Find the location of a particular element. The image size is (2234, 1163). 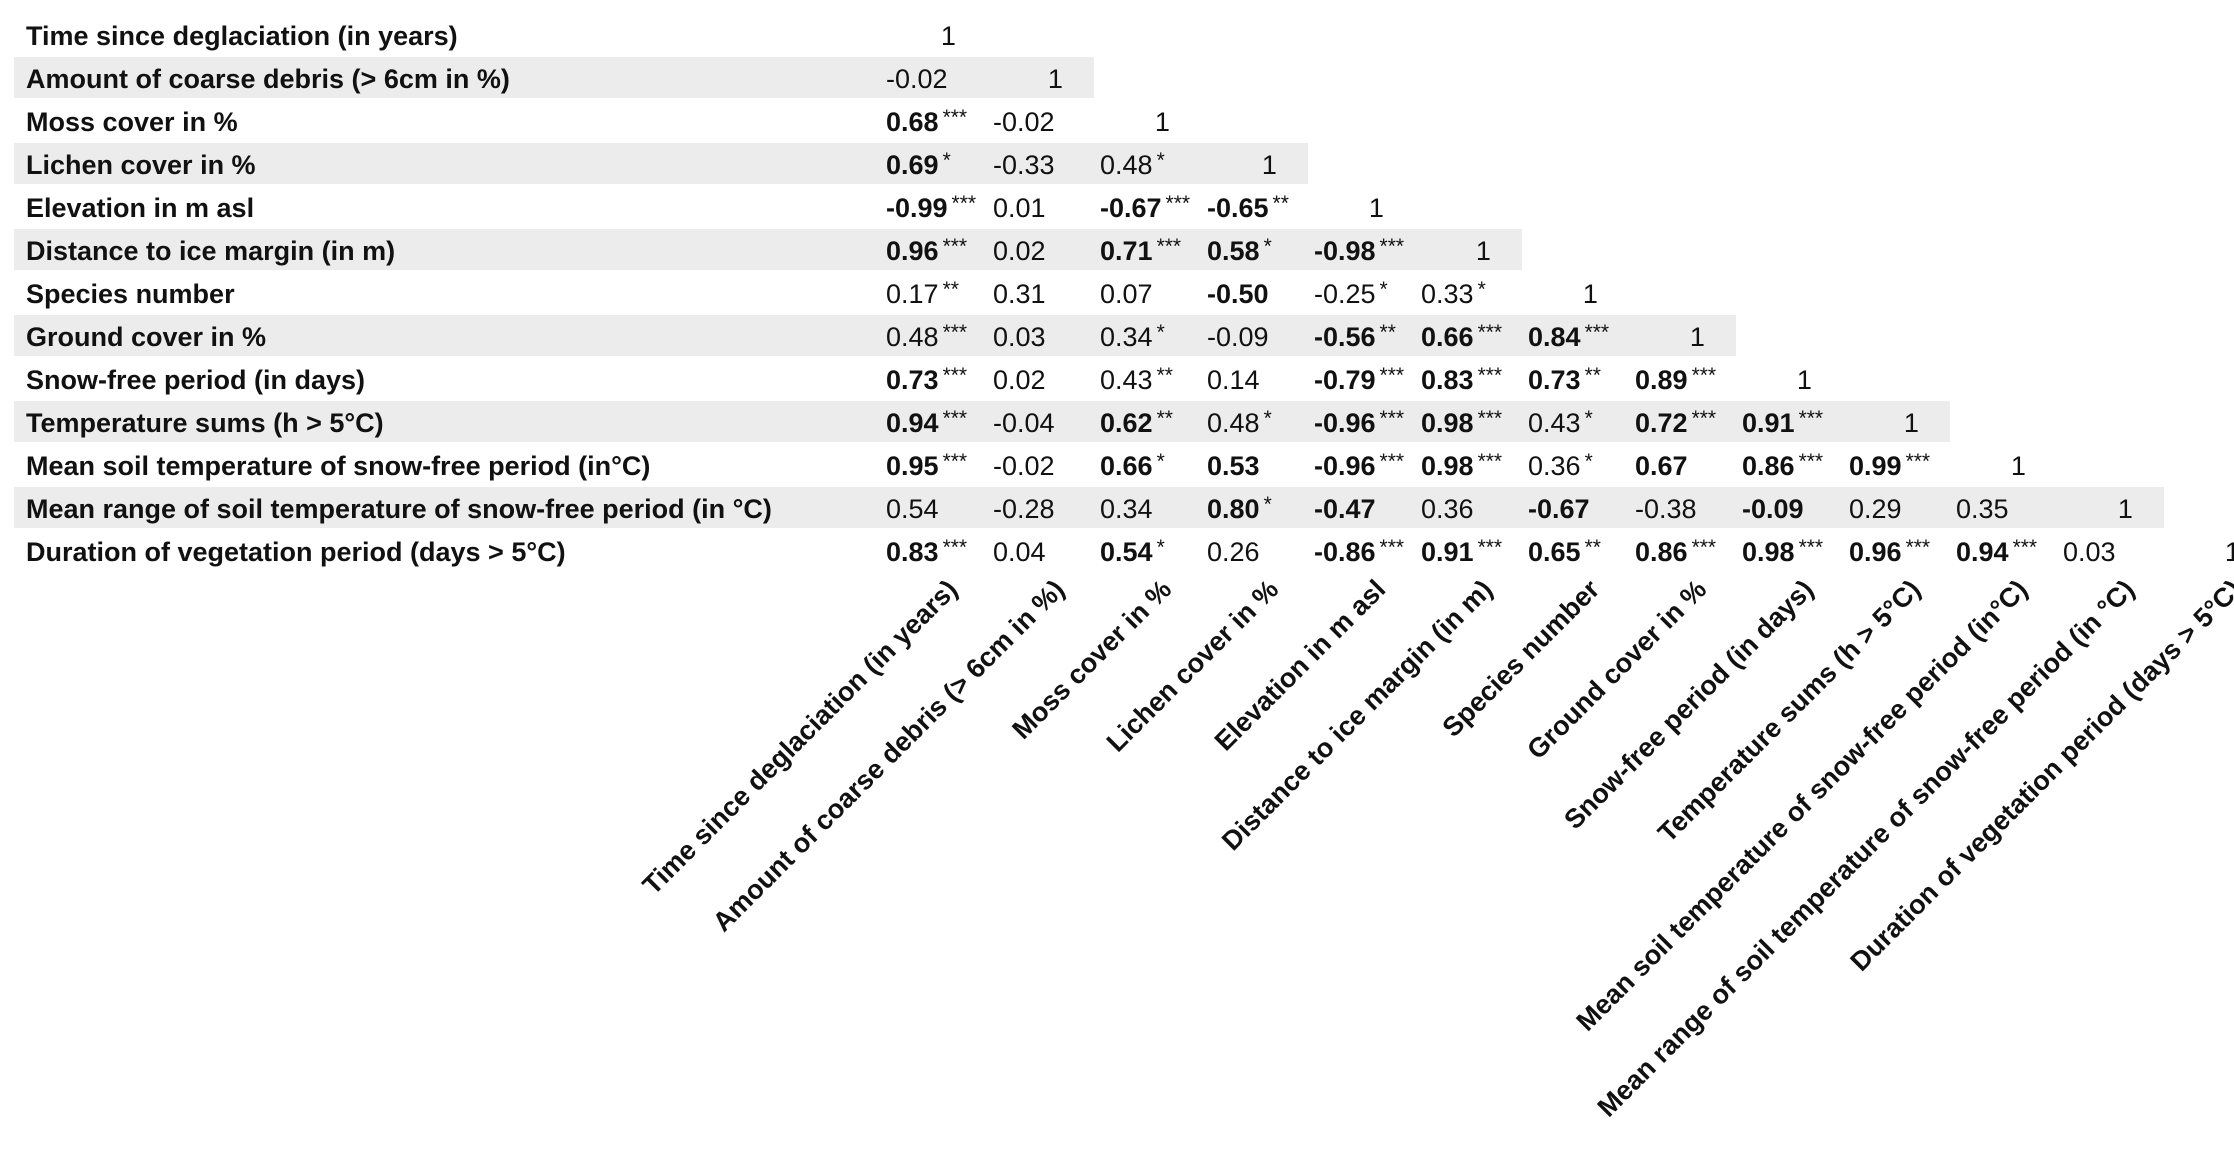

matrix-cell: 0.01 is located at coordinates (1019, 208).